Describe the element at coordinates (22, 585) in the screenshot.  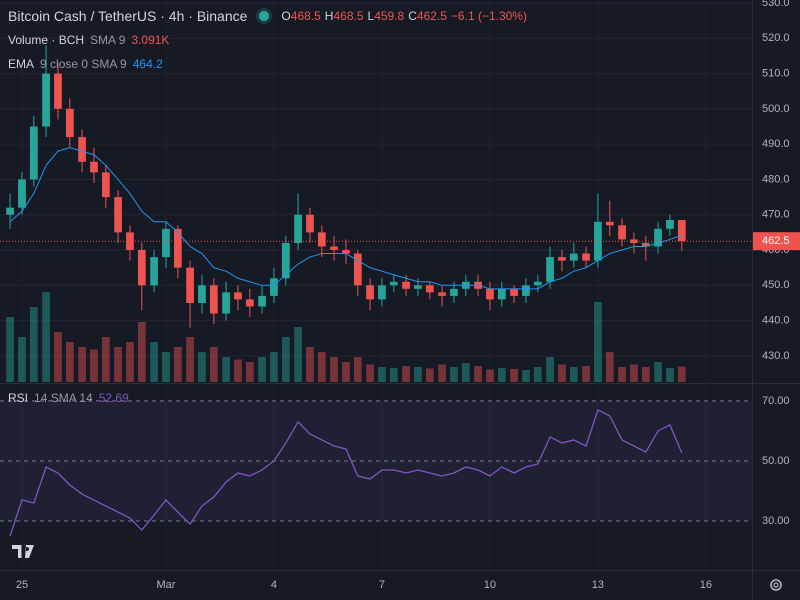
I see `x-tick-label: 25` at that location.